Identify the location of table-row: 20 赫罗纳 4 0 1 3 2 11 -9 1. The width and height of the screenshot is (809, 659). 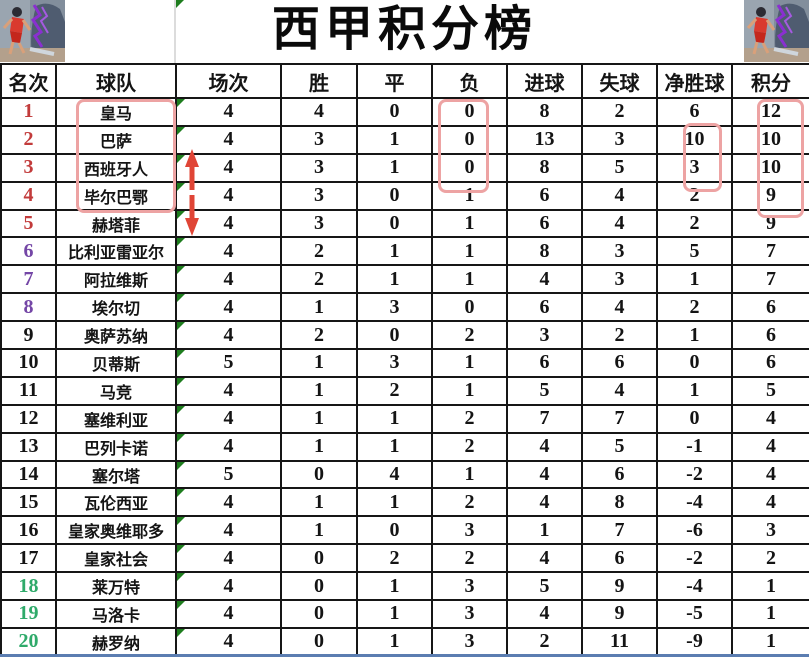
(404, 642).